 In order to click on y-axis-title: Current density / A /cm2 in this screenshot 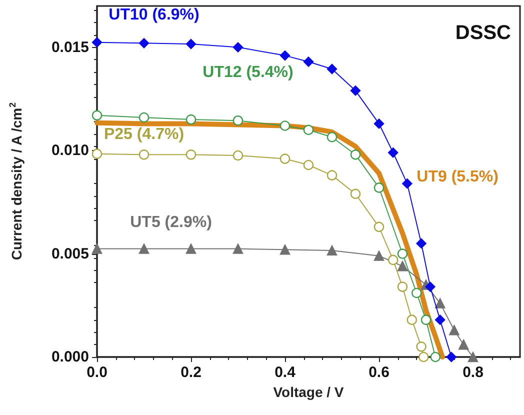, I will do `click(16, 181)`.